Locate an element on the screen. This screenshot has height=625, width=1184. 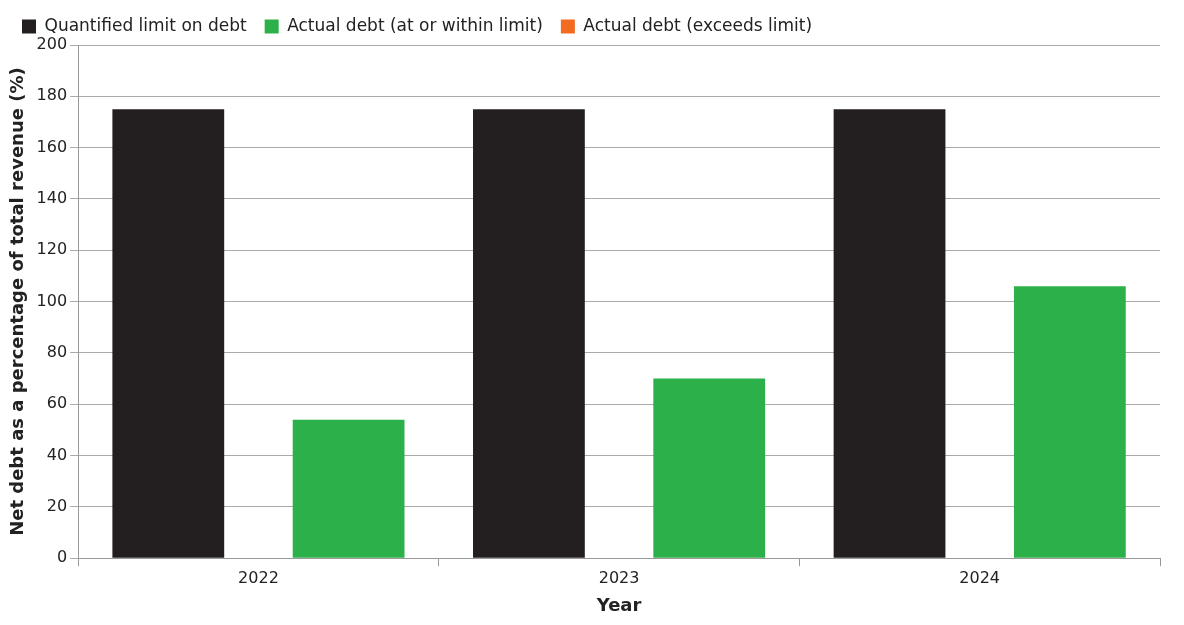
y-tick-label: 40 is located at coordinates (57, 454).